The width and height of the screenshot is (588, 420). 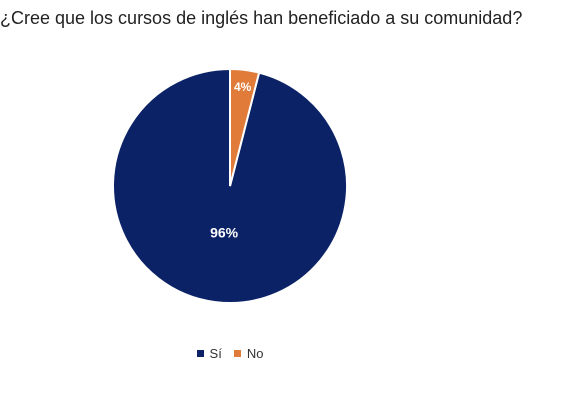 What do you see at coordinates (243, 87) in the screenshot?
I see `pie-label-no: 4%` at bounding box center [243, 87].